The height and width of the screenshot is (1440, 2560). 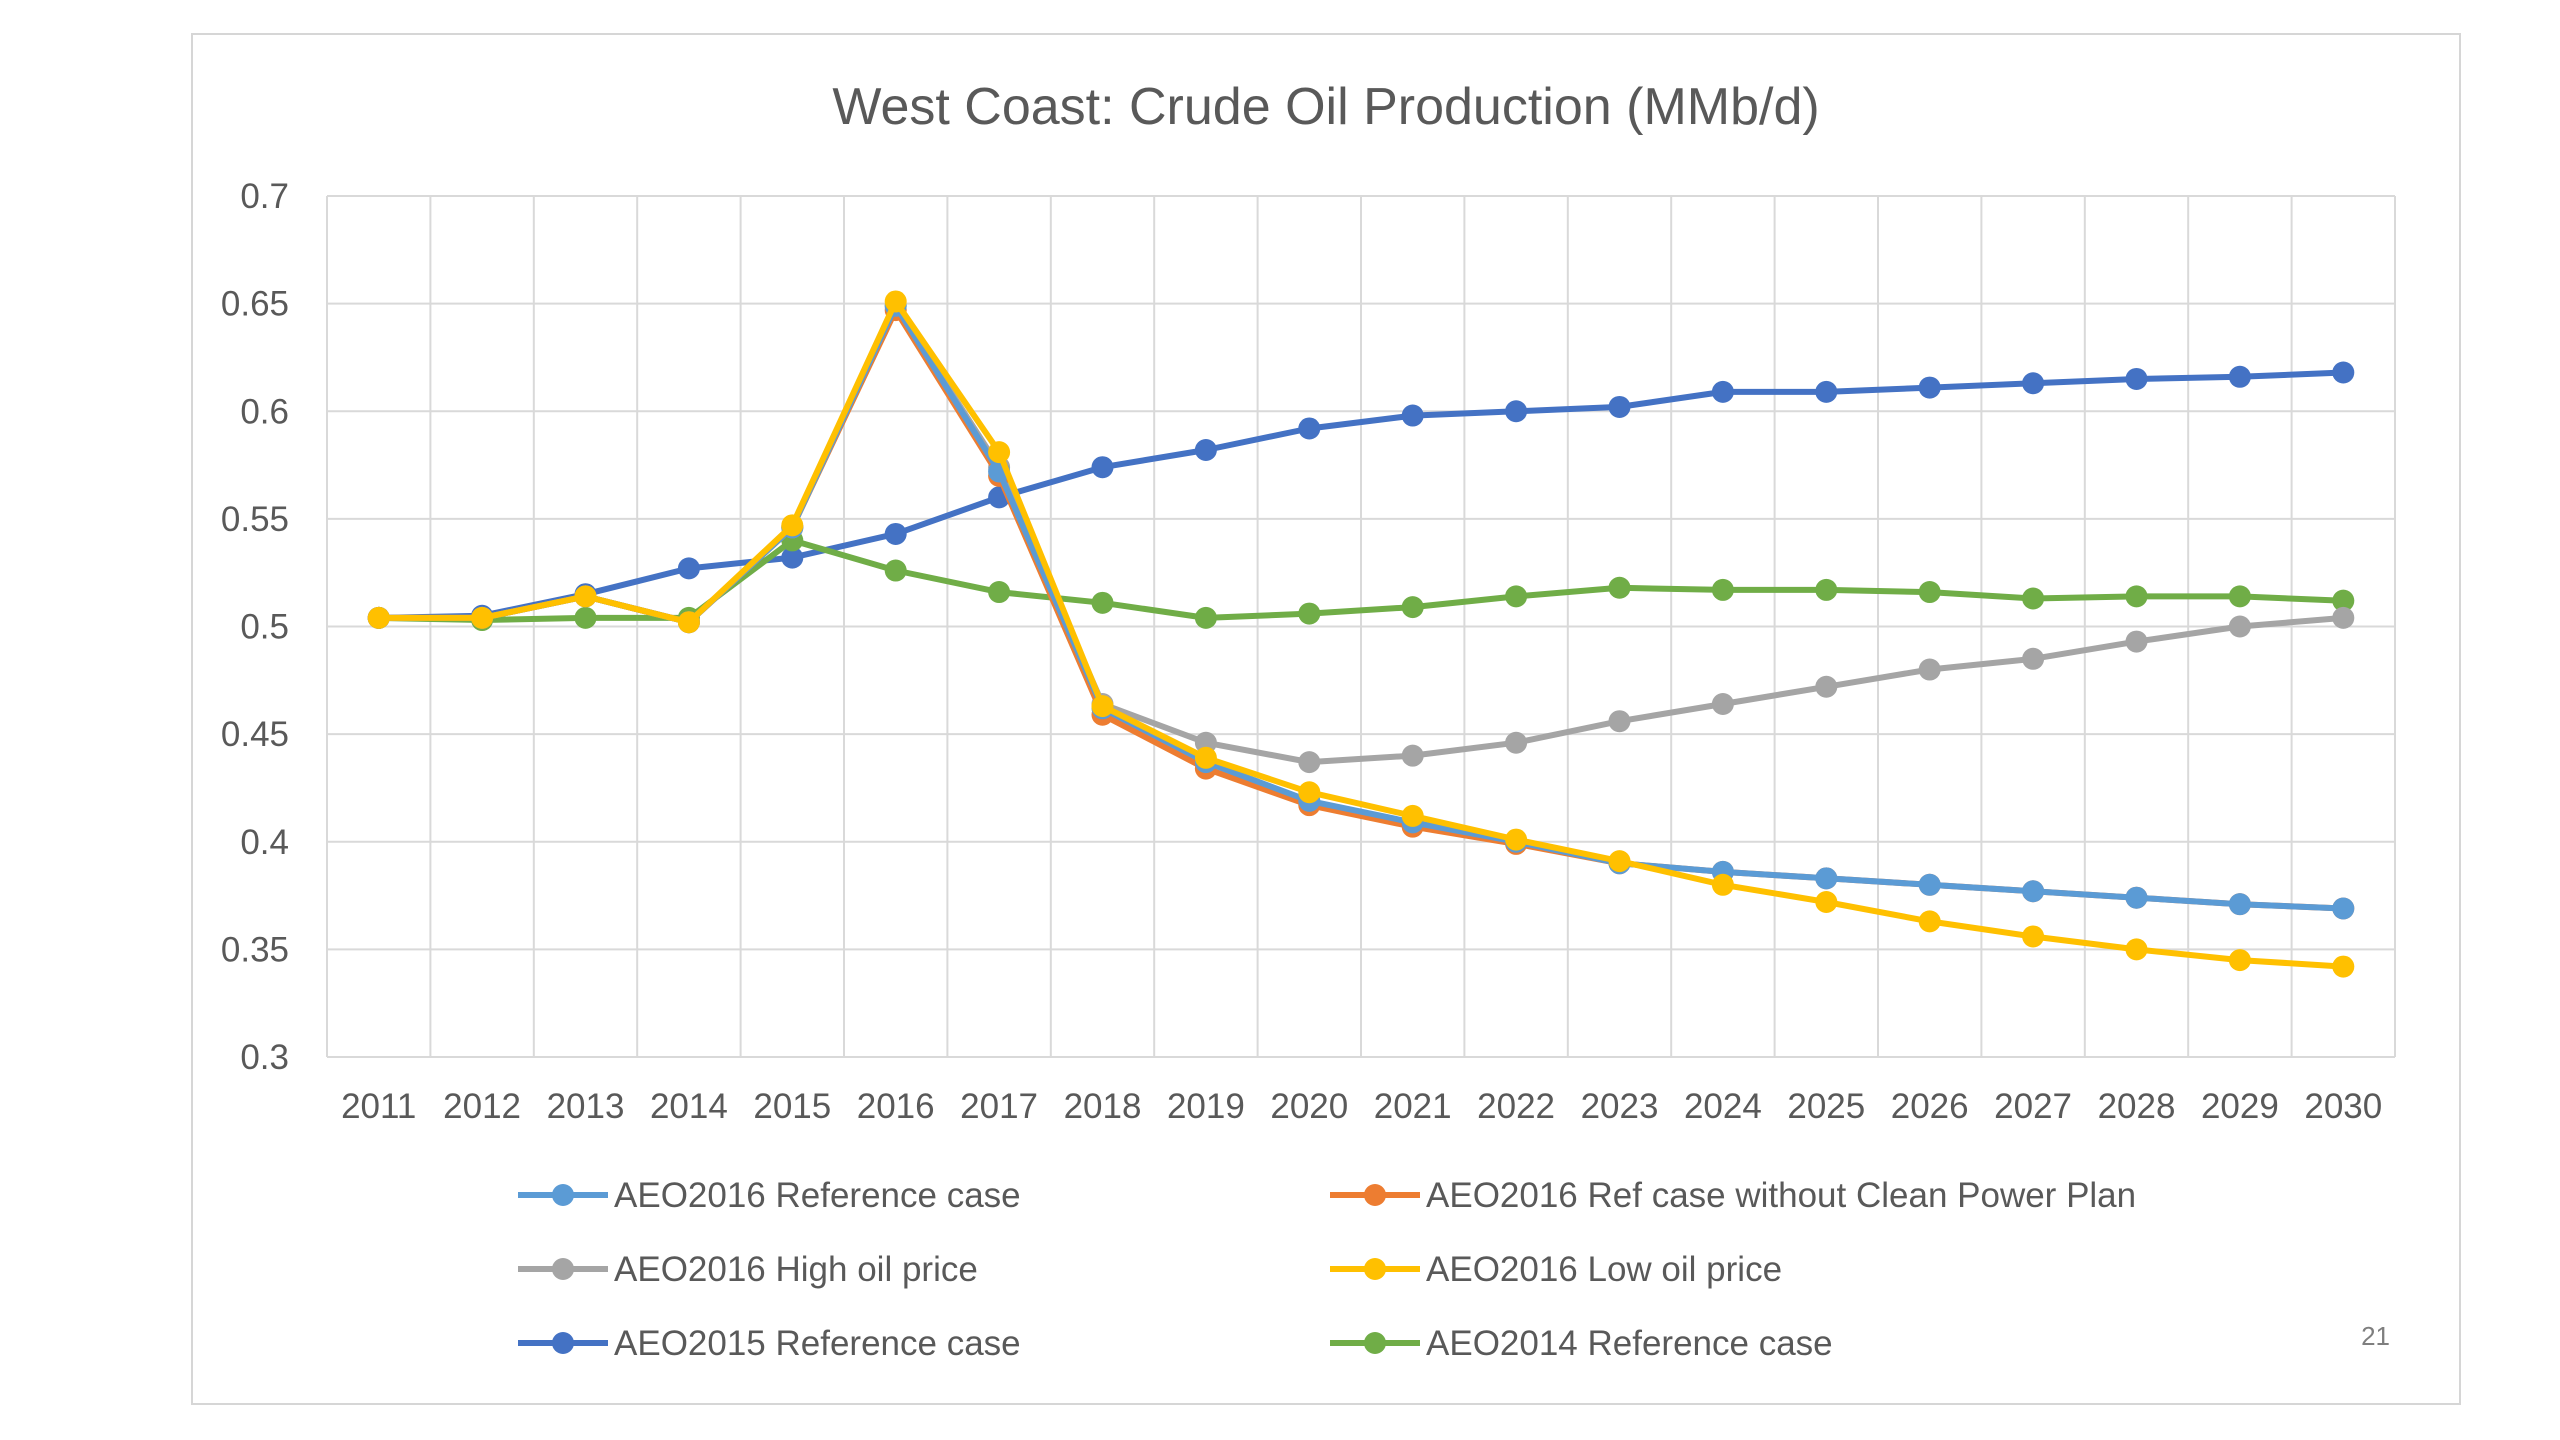 I want to click on x-tick-label: 2026, so click(x=1930, y=1106).